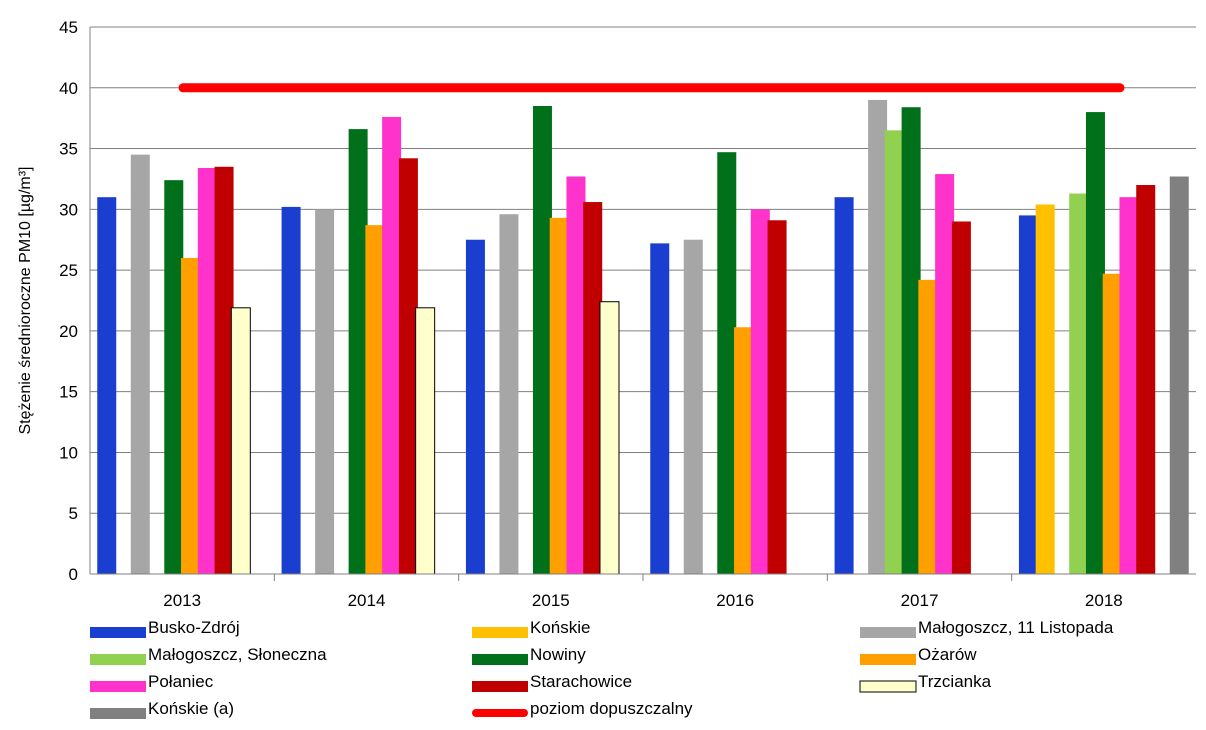 The height and width of the screenshot is (730, 1206). I want to click on y-tick-label: 0, so click(73, 574).